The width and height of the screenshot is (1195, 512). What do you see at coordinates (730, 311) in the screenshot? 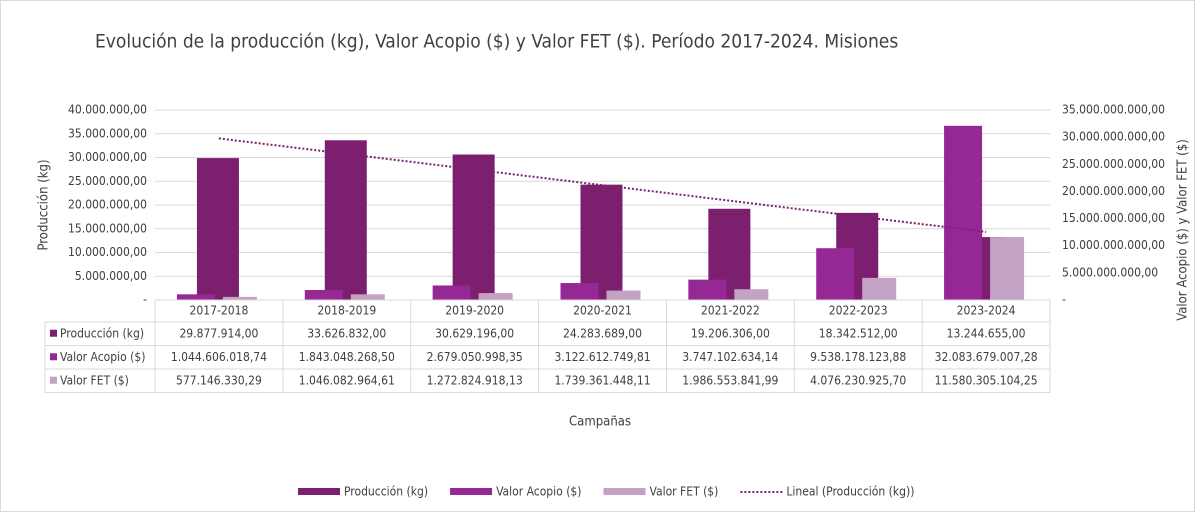
I see `x-tick-label: 2021-2022` at bounding box center [730, 311].